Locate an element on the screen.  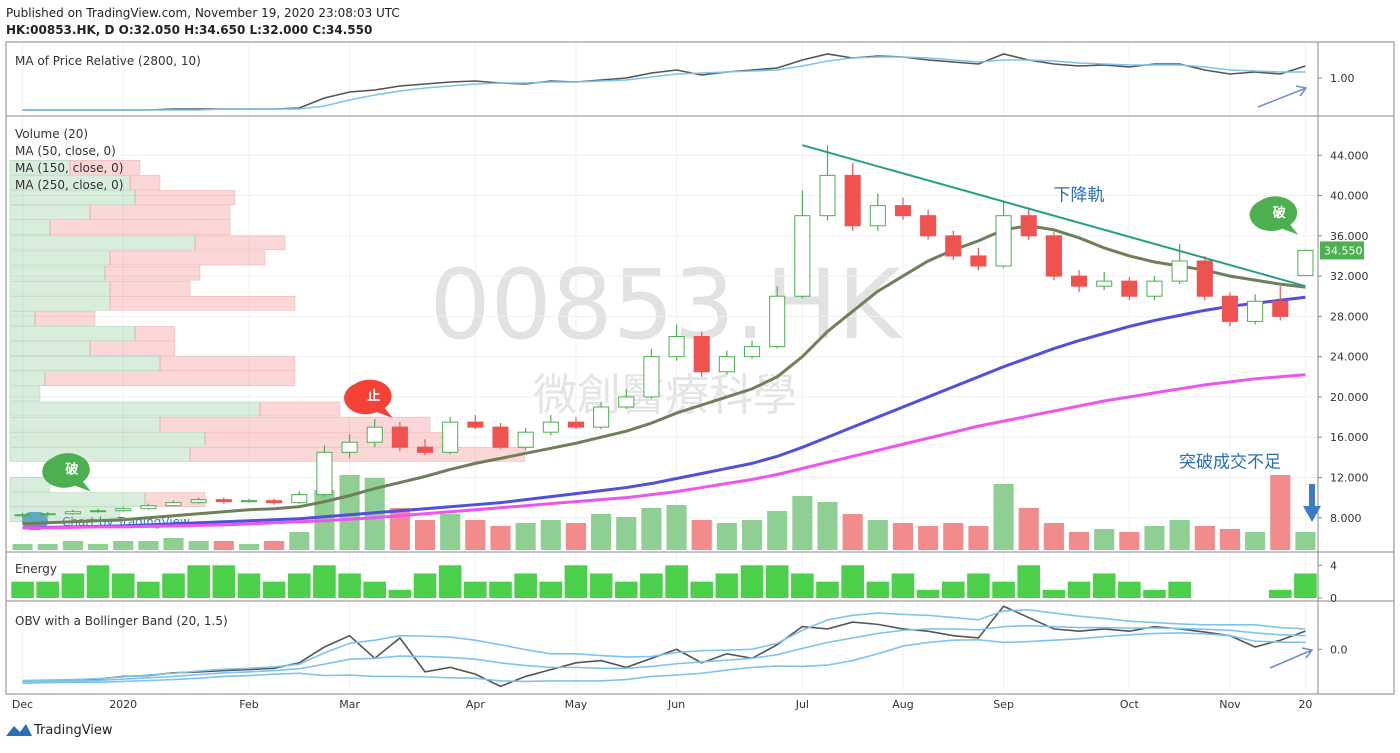
last-price-box is located at coordinates (1342, 250).